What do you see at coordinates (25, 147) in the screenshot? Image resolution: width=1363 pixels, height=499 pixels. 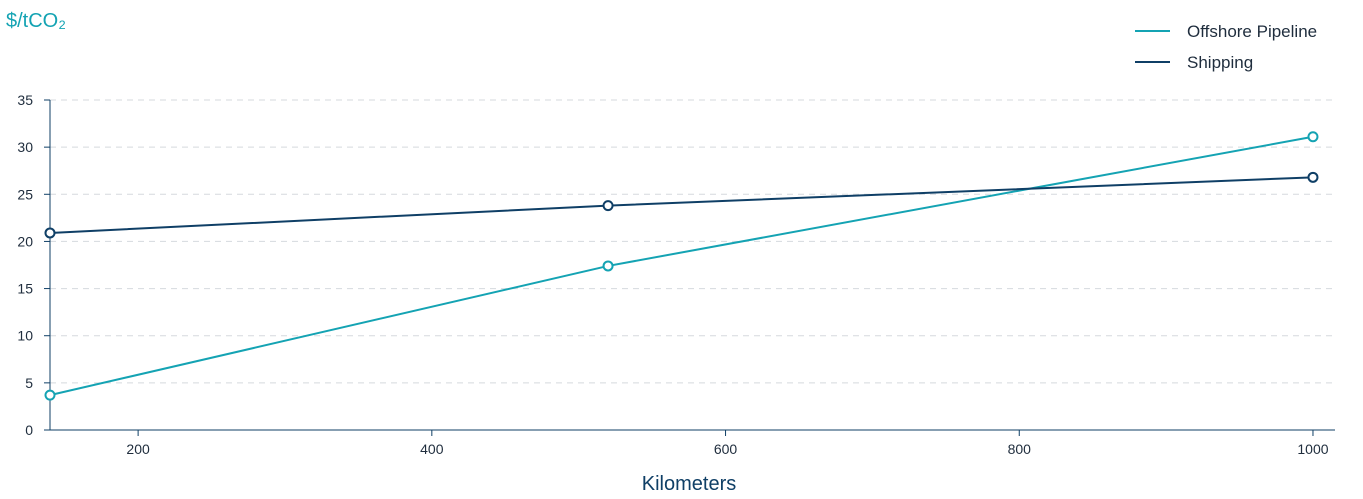 I see `y-tick-label: 30` at bounding box center [25, 147].